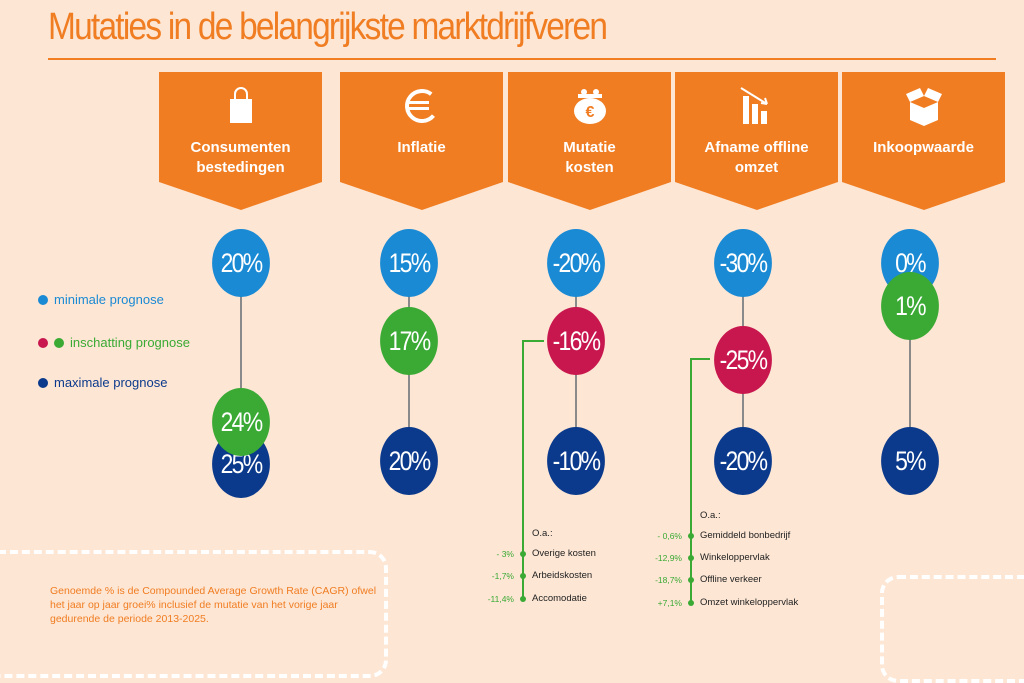 The width and height of the screenshot is (1024, 683). What do you see at coordinates (421, 106) in the screenshot?
I see `euro-icon` at bounding box center [421, 106].